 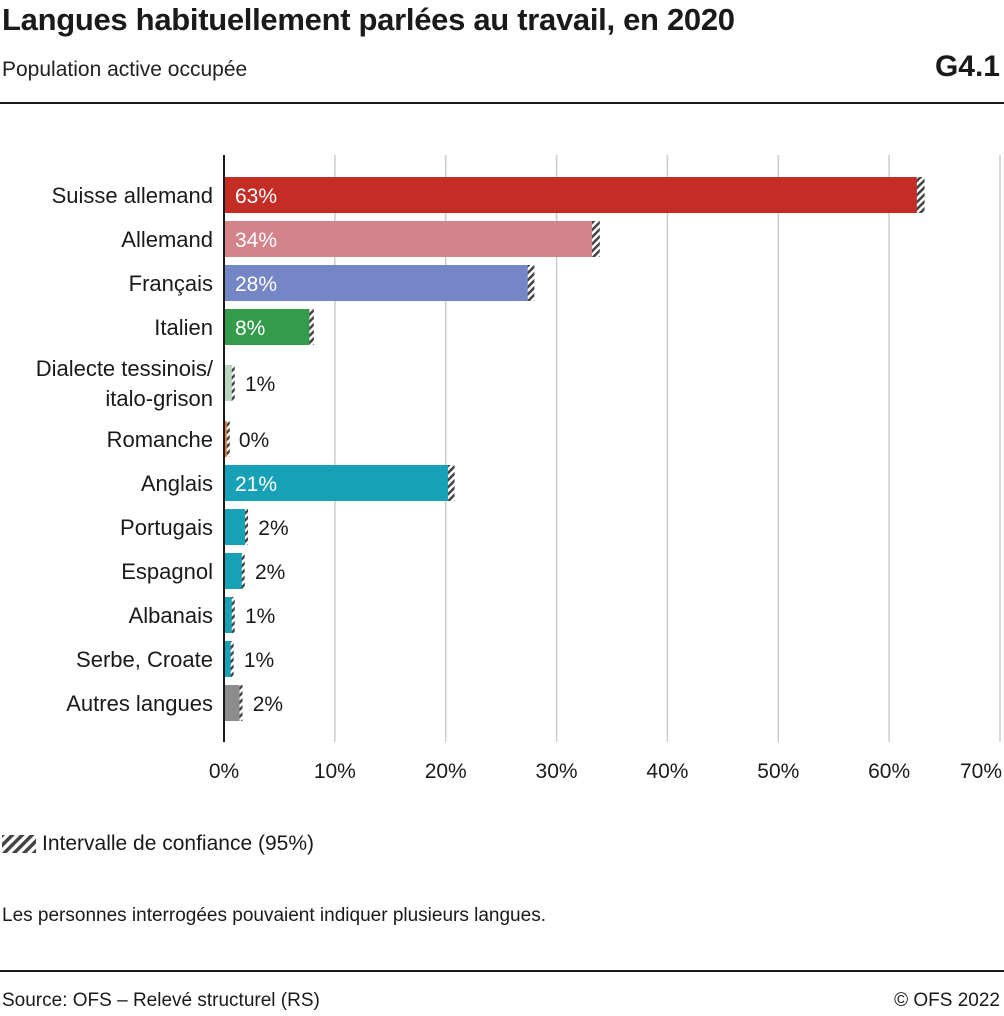 What do you see at coordinates (667, 771) in the screenshot?
I see `x-tick-label: 40%` at bounding box center [667, 771].